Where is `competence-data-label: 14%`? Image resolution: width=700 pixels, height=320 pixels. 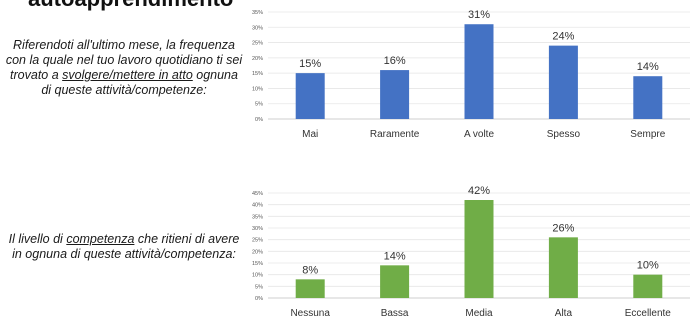 competence-data-label: 14% is located at coordinates (395, 256).